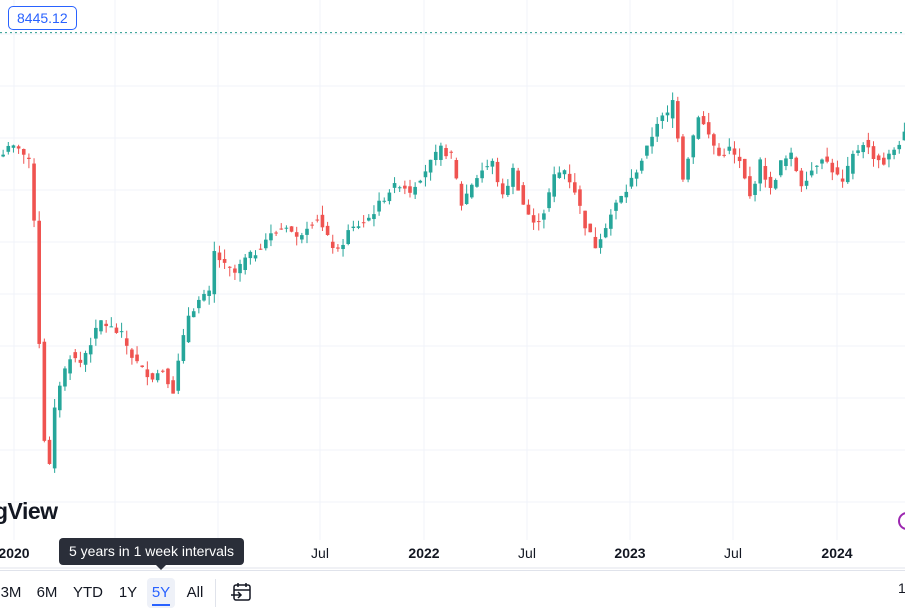 Image resolution: width=905 pixels, height=613 pixels. I want to click on range-3m-button: 3M, so click(11, 592).